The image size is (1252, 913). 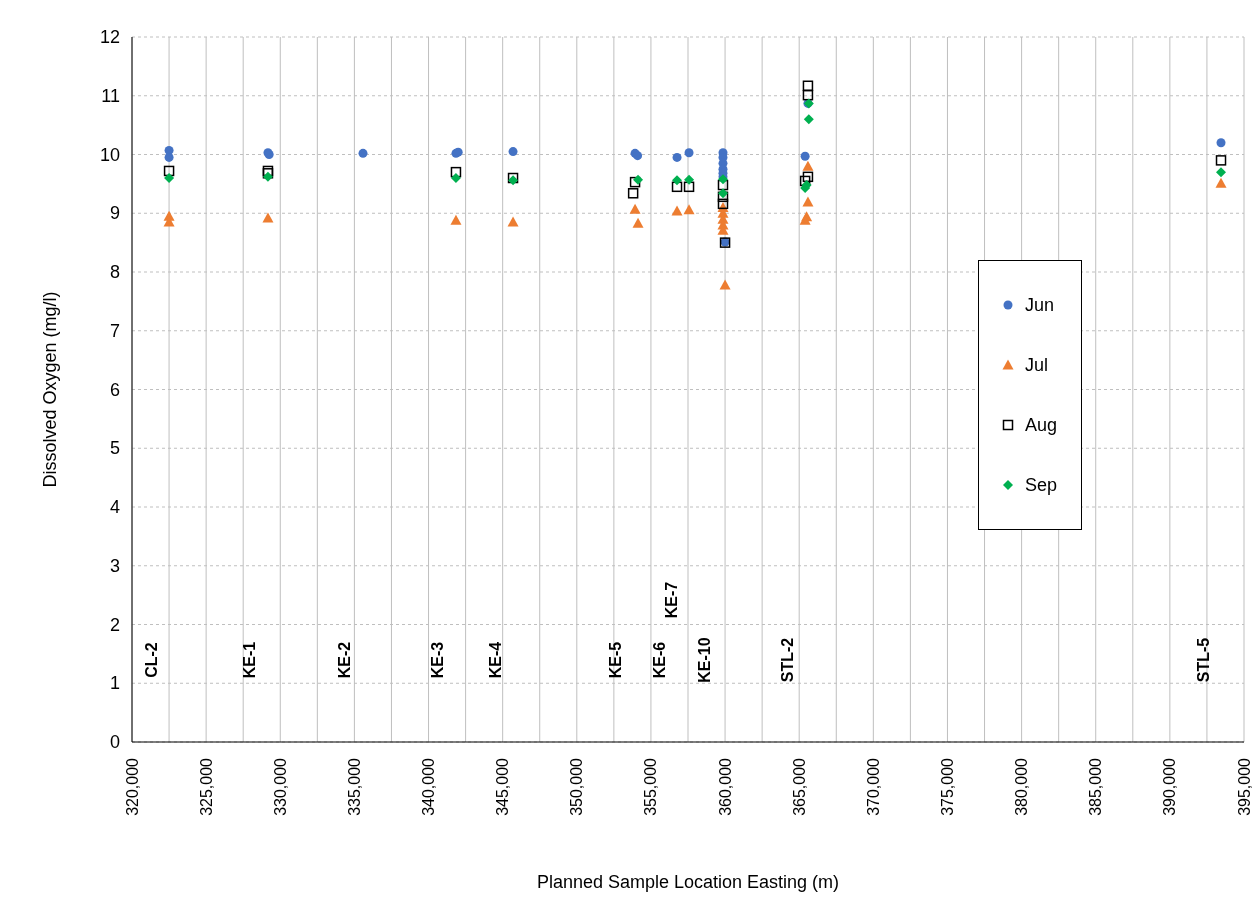 What do you see at coordinates (873, 786) in the screenshot?
I see `x-tick-label: 370,000` at bounding box center [873, 786].